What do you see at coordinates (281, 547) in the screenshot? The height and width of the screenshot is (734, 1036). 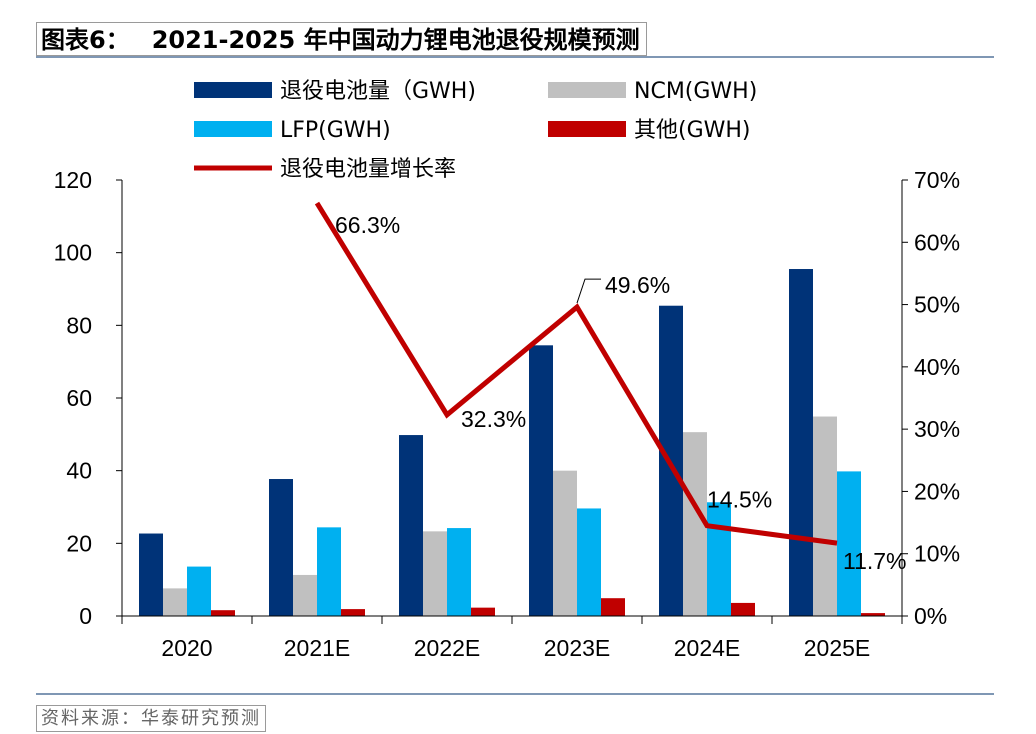 I see `bar-1-2021E` at bounding box center [281, 547].